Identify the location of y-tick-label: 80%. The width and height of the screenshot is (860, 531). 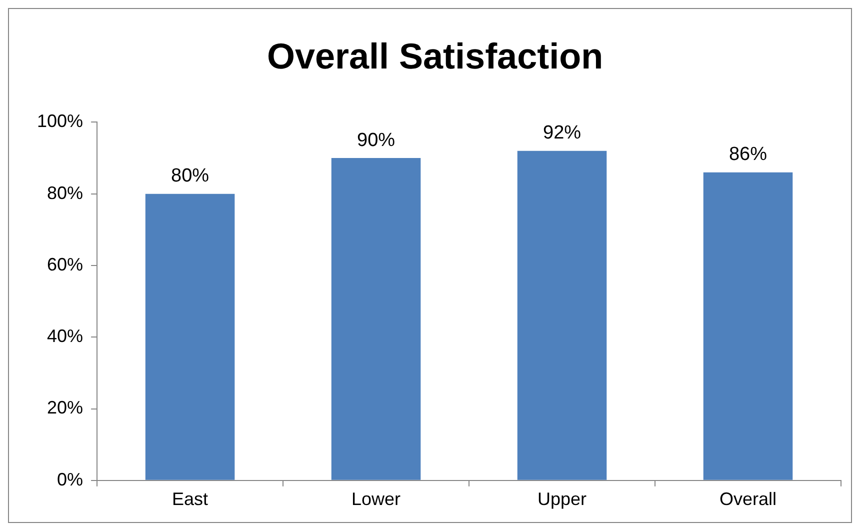
(65, 192).